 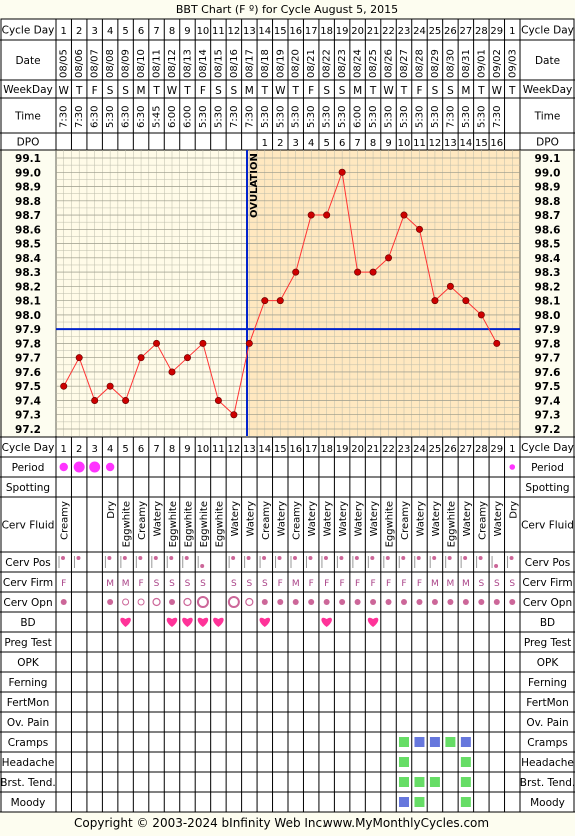 I want to click on cycle-day-cell-bottom: 23, so click(x=404, y=449).